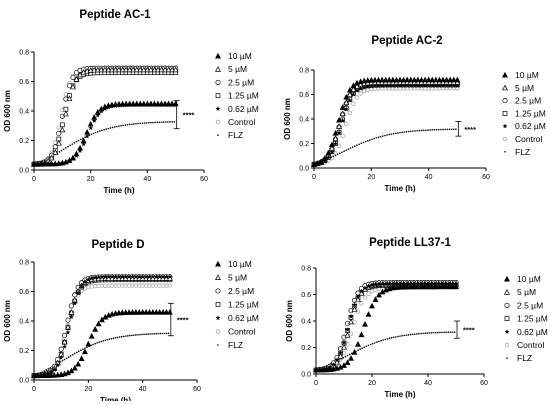 This screenshot has width=550, height=406. I want to click on series-10m, so click(105, 133).